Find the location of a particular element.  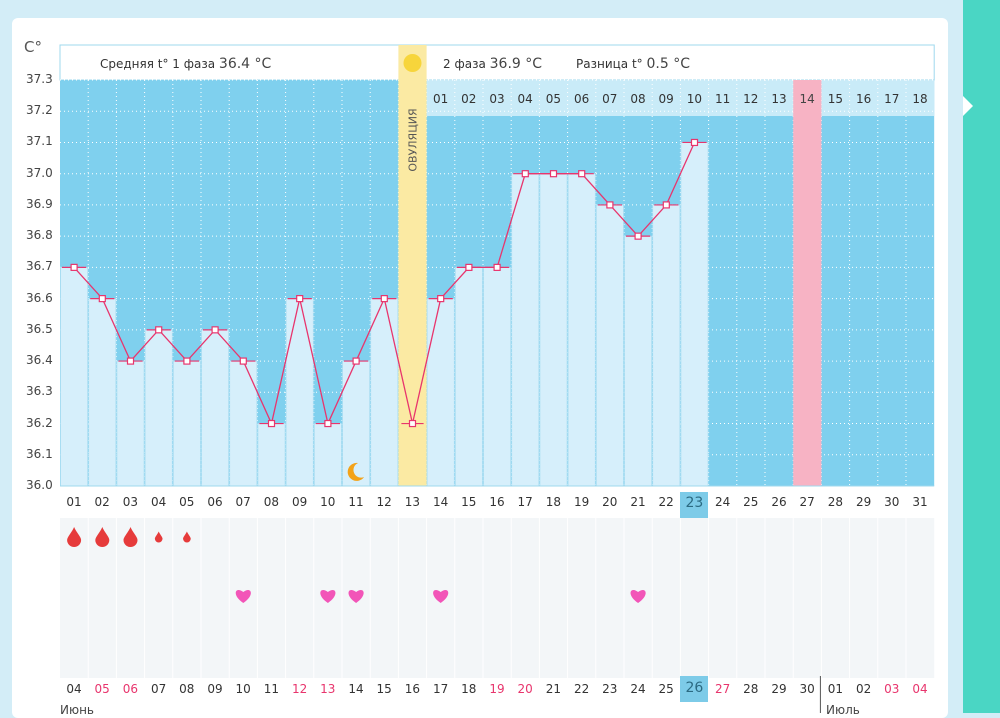

calendar-day-label: 06 is located at coordinates (130, 689).